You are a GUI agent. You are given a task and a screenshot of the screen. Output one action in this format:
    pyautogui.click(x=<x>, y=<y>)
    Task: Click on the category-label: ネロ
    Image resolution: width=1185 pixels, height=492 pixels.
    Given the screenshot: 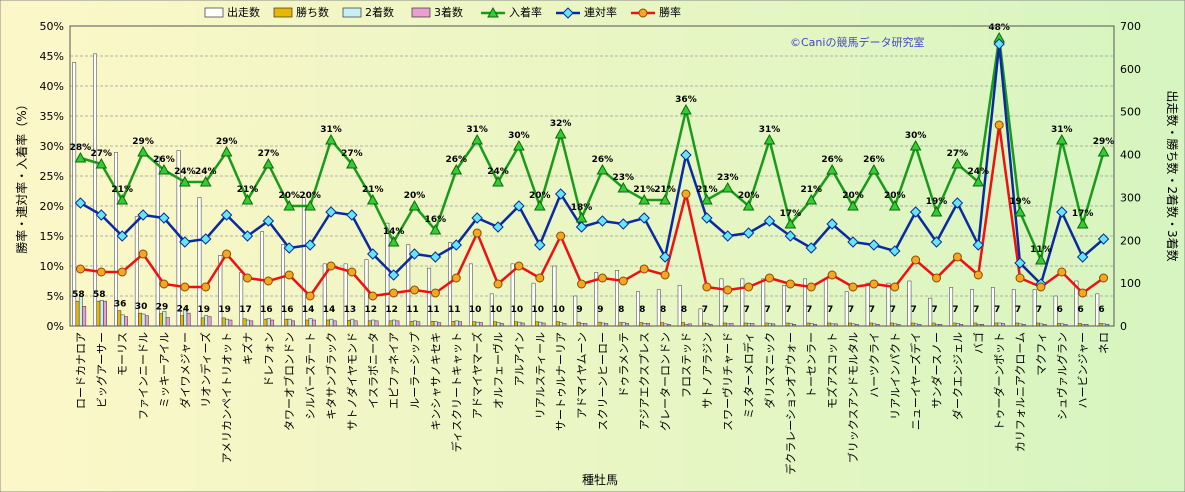 What is the action you would take?
    pyautogui.click(x=1104, y=343)
    